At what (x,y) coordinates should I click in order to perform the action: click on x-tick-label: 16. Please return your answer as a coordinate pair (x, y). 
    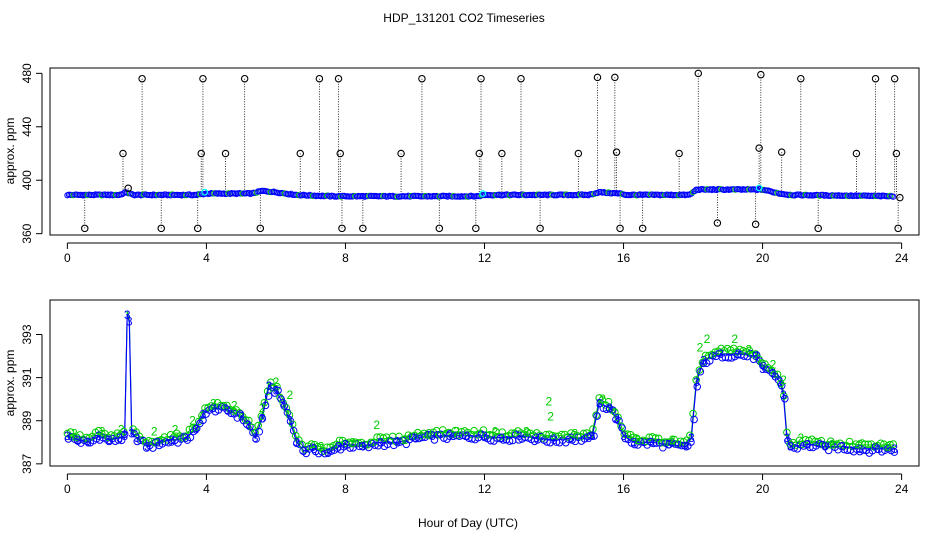
    Looking at the image, I should click on (624, 258).